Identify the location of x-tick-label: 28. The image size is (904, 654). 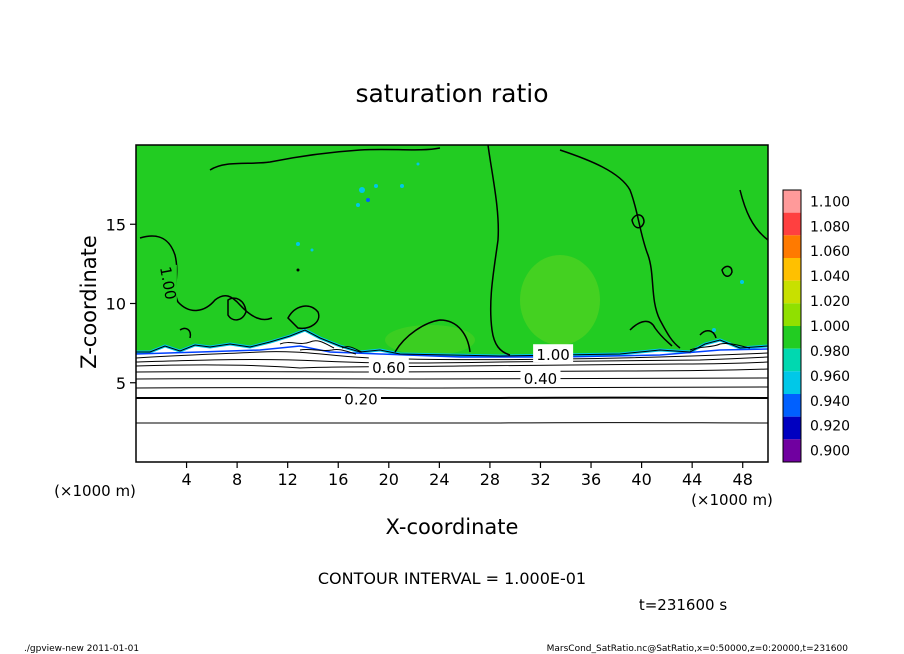
(490, 479).